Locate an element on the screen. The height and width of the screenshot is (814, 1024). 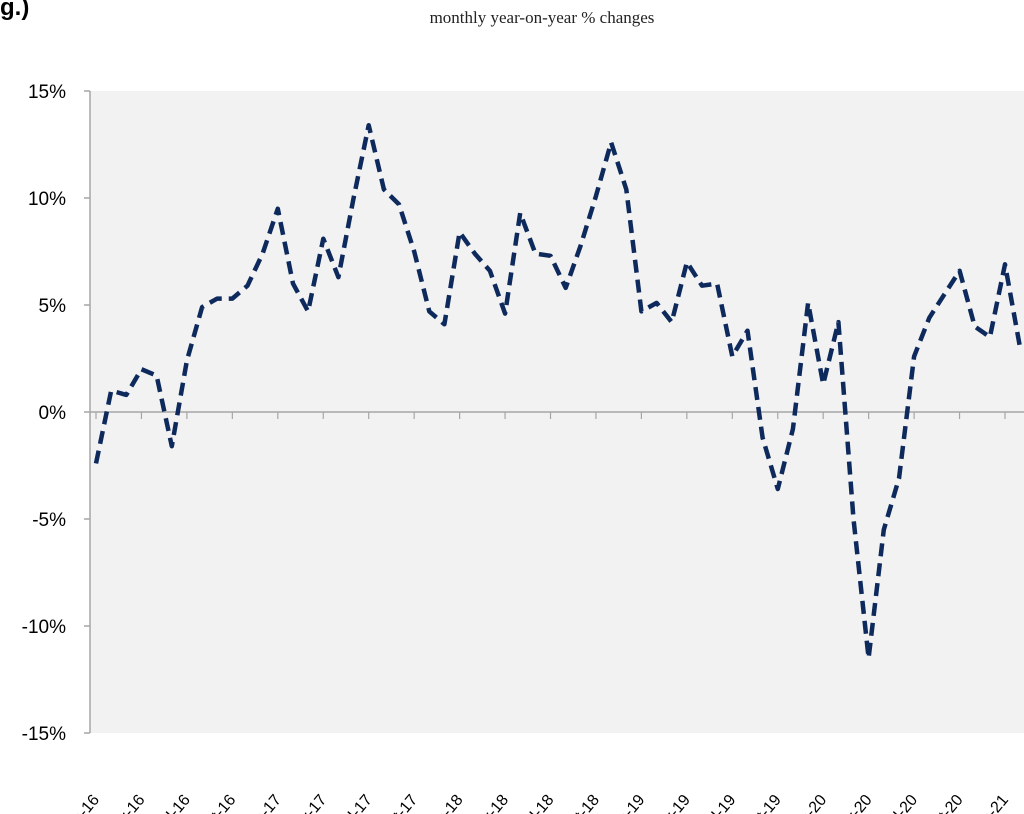
x-tick-label: Oct-20 is located at coordinates (945, 803).